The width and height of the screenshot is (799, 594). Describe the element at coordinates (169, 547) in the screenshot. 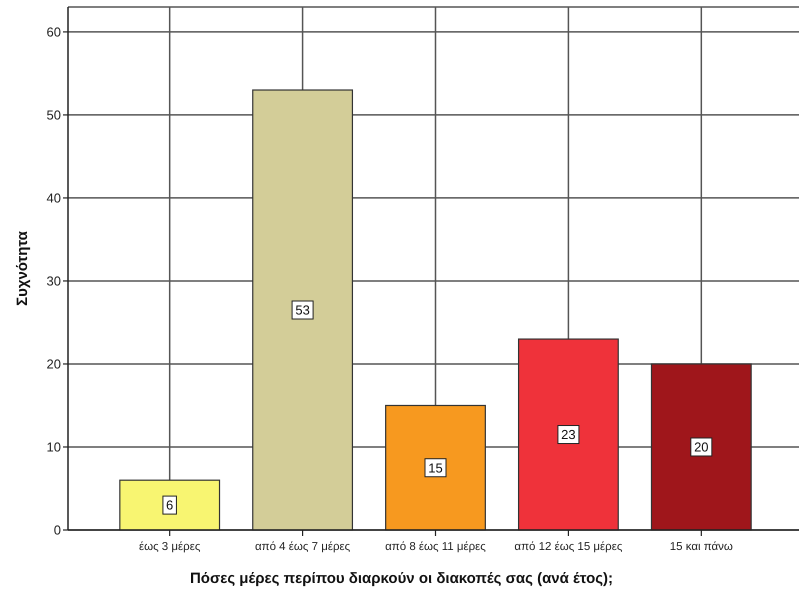

I see `x-tick-label: έως 3 μέρες` at that location.